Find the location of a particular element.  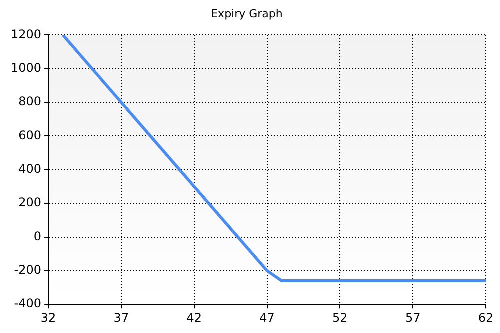

y-tick-label: -200 is located at coordinates (28, 270).